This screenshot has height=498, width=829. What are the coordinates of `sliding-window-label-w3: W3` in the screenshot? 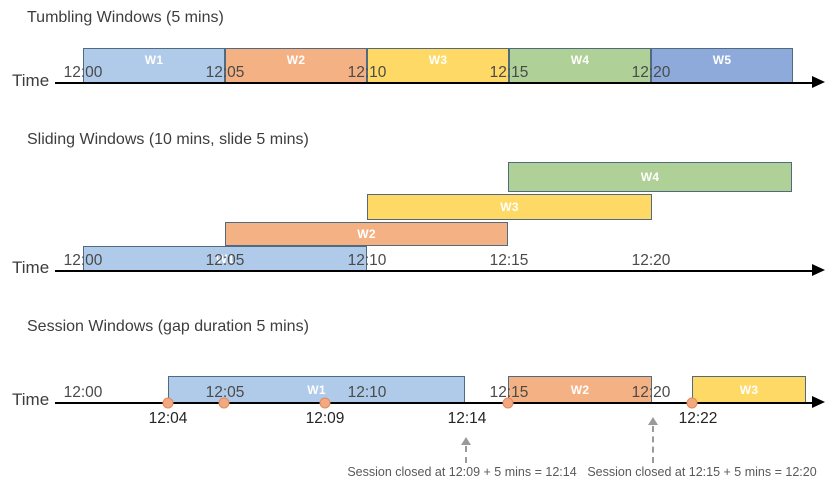 It's located at (509, 207).